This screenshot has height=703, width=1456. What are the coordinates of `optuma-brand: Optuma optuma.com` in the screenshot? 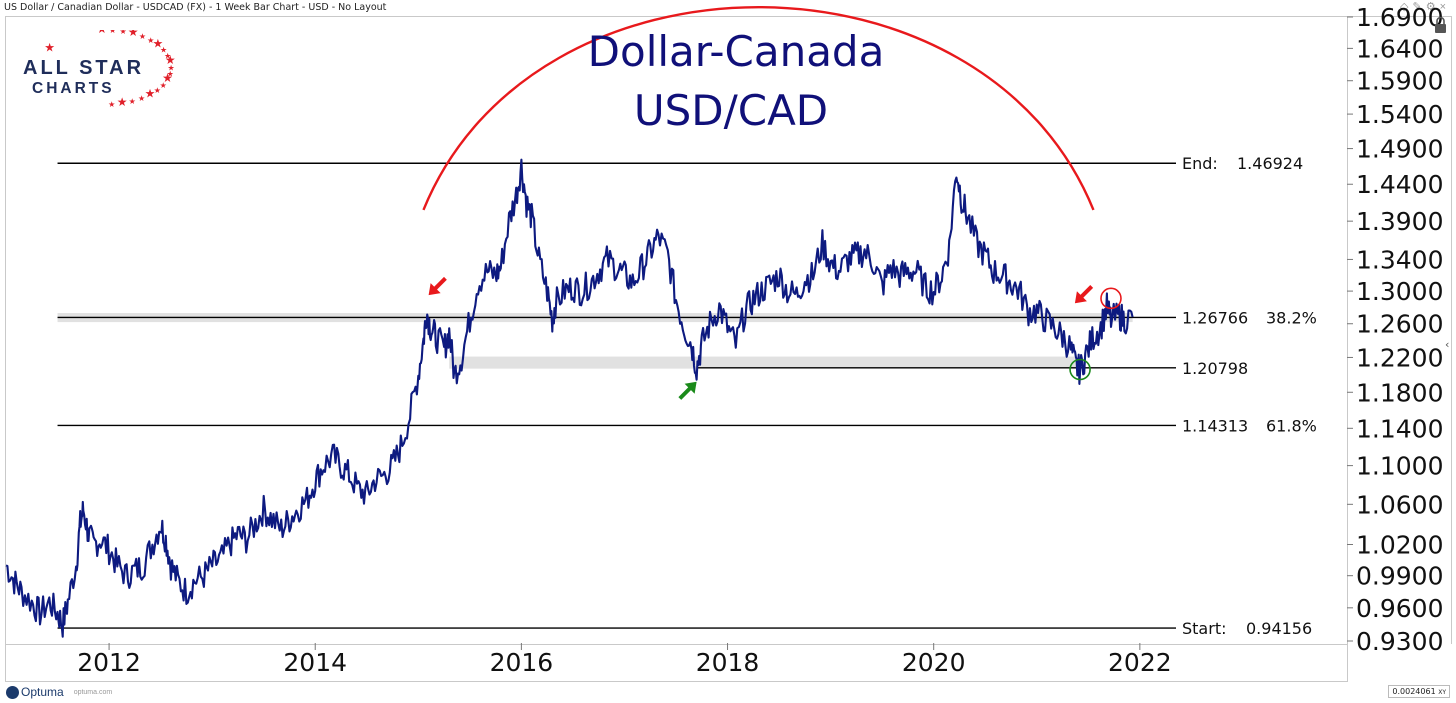 It's located at (59, 692).